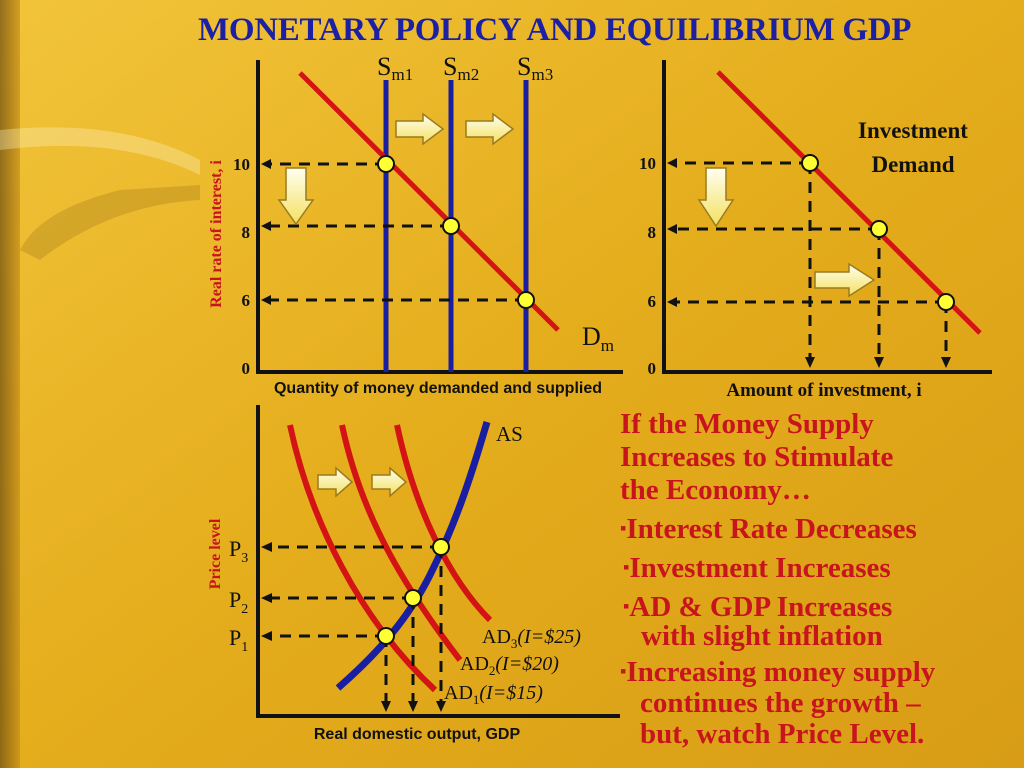 Image resolution: width=1024 pixels, height=768 pixels. Describe the element at coordinates (913, 130) in the screenshot. I see `investment-demand-label: Investment` at that location.